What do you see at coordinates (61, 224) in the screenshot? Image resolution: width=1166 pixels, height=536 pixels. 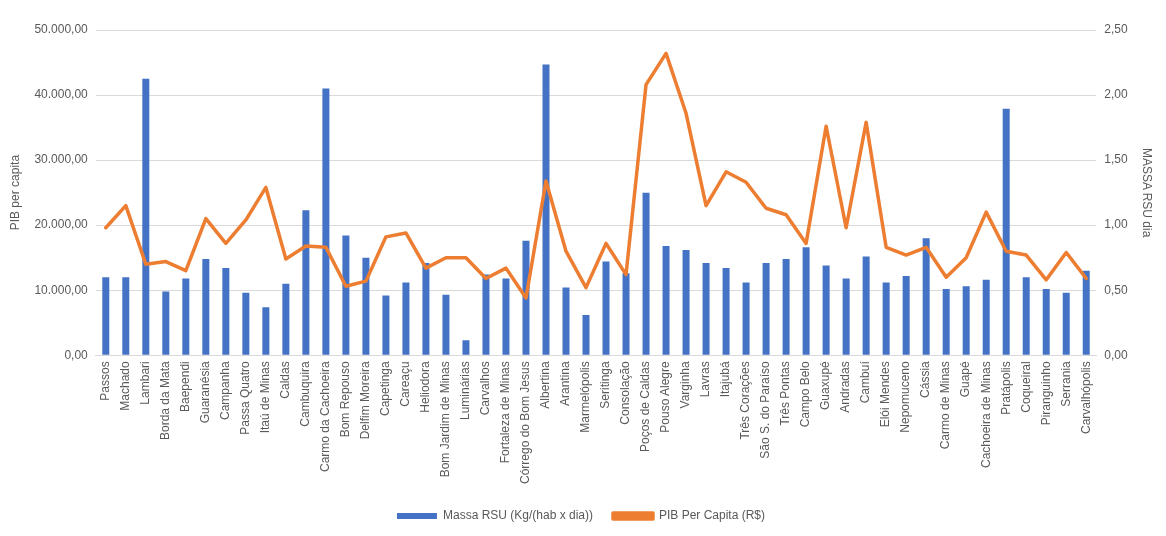 I see `y-tick-label: 20.000,00` at bounding box center [61, 224].